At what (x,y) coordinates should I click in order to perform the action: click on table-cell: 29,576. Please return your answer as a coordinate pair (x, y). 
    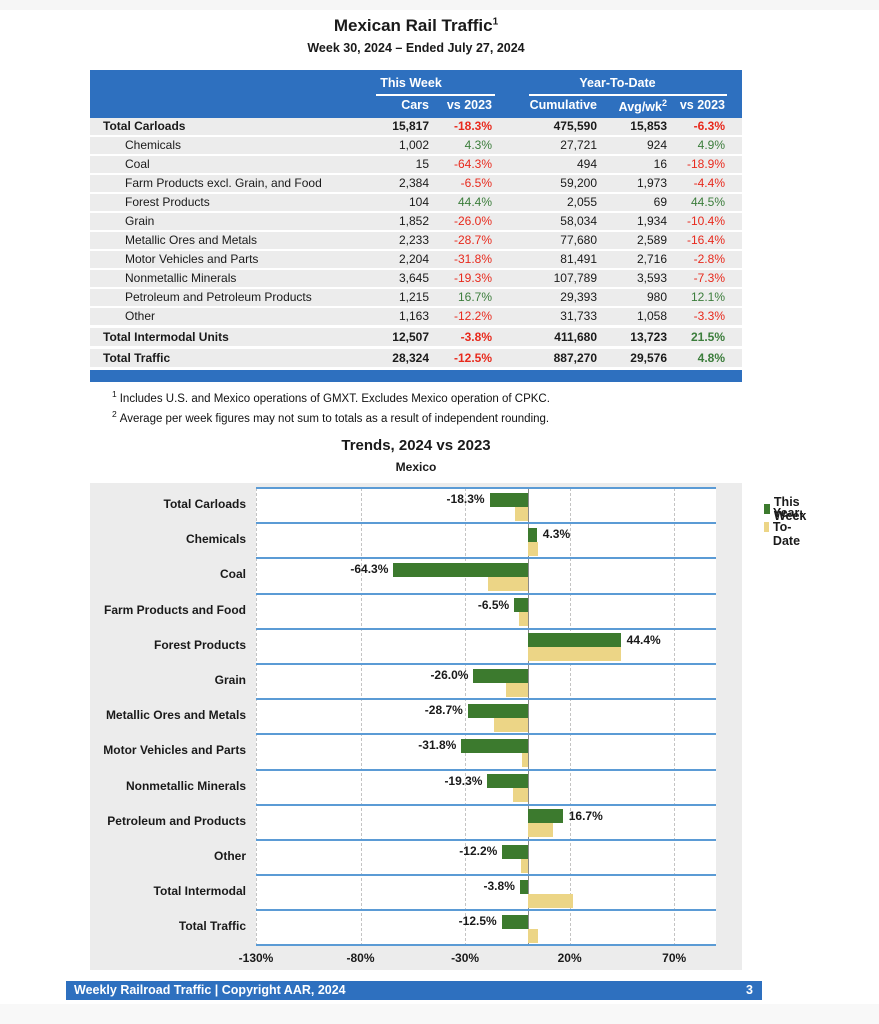
    Looking at the image, I should click on (648, 358).